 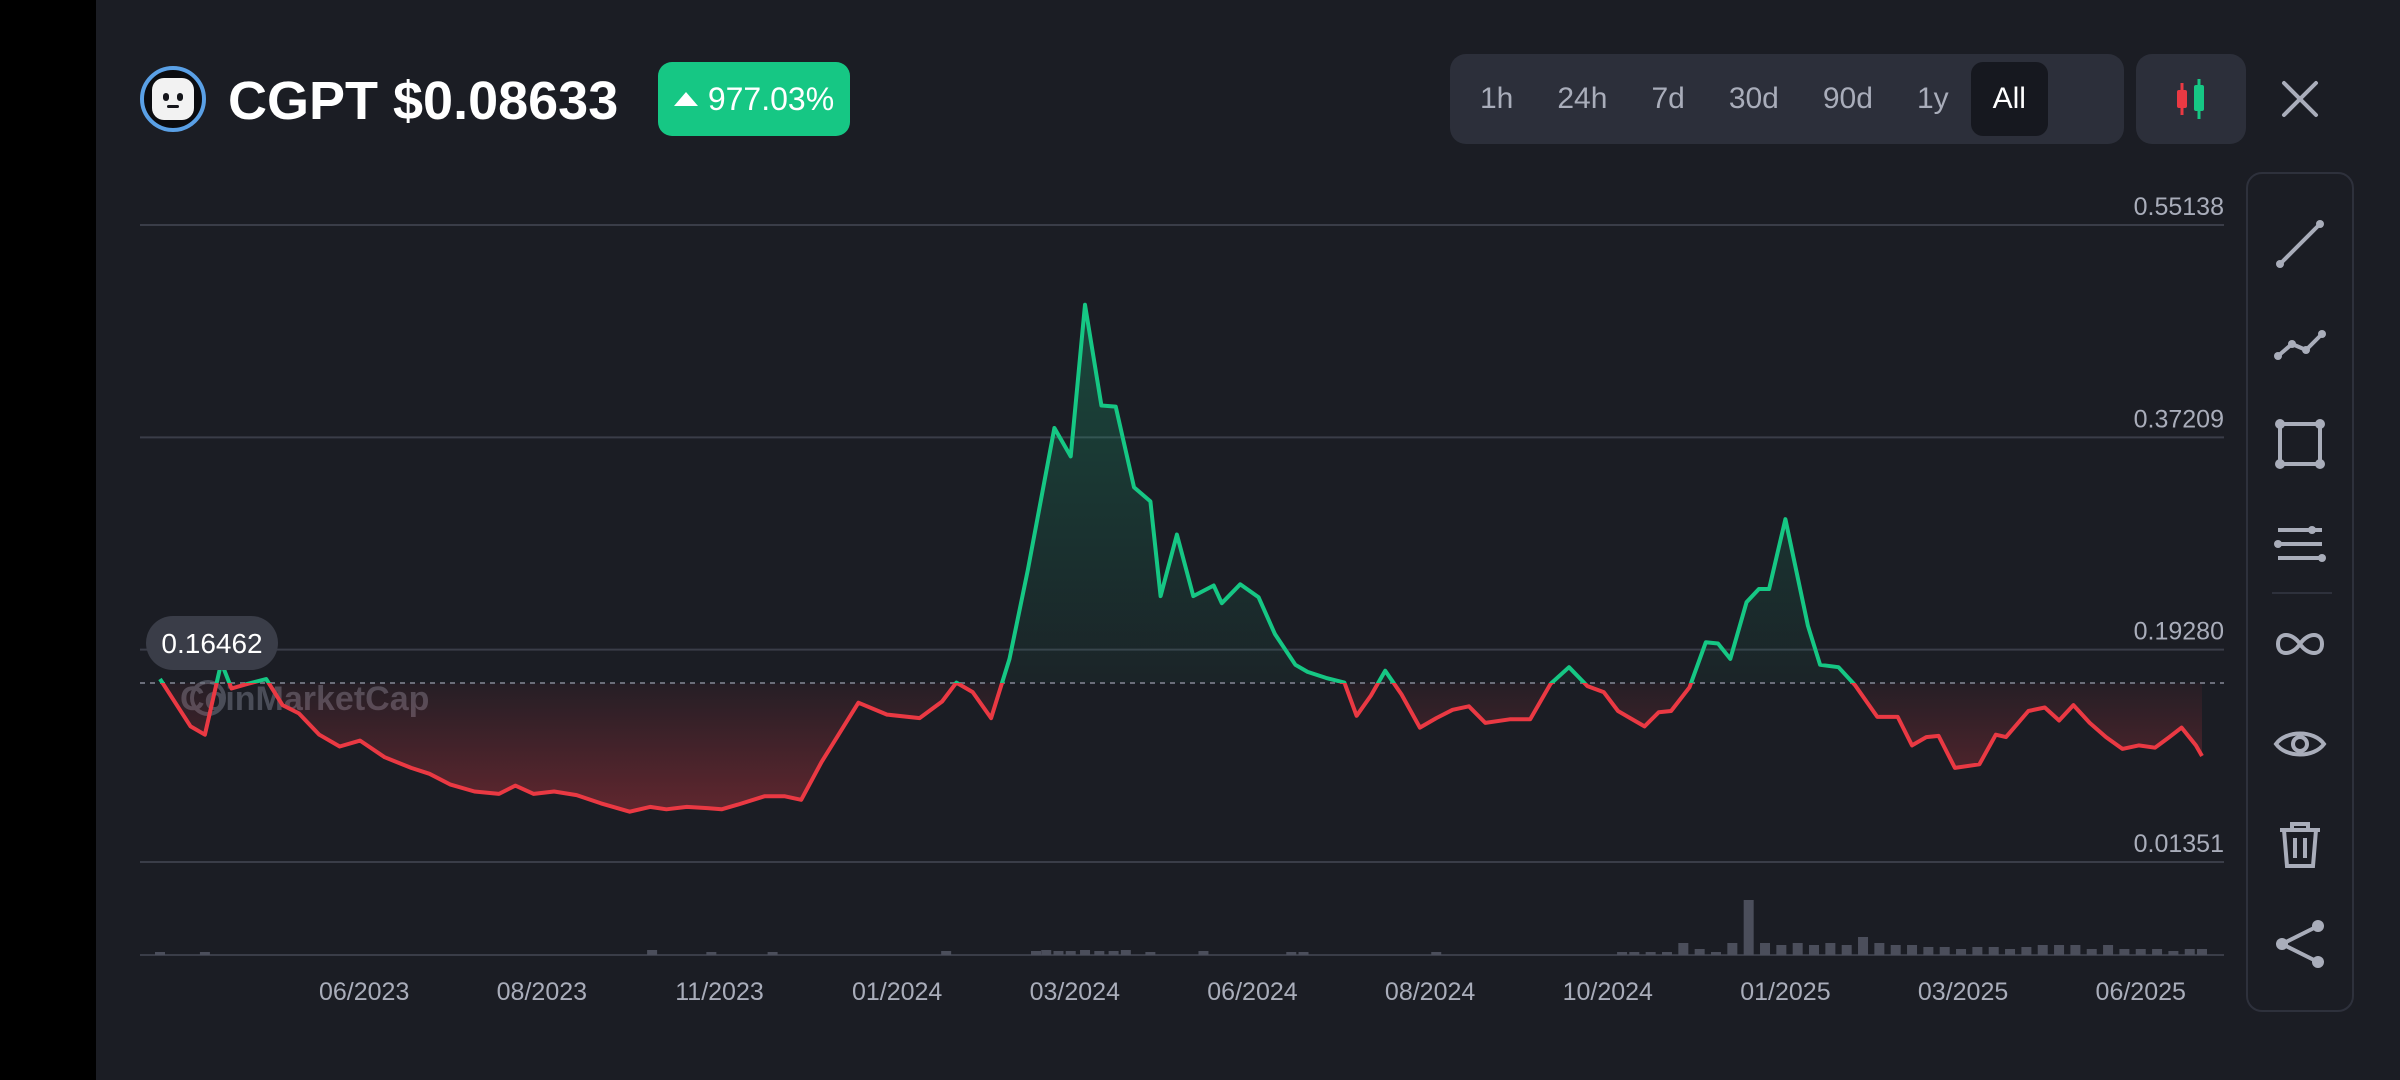 What do you see at coordinates (897, 992) in the screenshot?
I see `x-tick-label: 01/2024` at bounding box center [897, 992].